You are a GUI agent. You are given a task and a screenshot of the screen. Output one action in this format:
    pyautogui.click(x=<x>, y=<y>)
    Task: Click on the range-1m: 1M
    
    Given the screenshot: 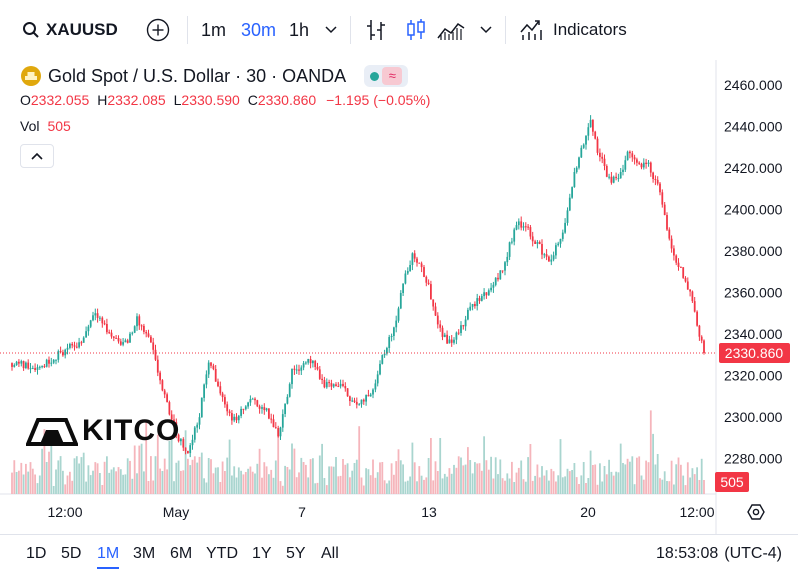 What is the action you would take?
    pyautogui.click(x=108, y=557)
    